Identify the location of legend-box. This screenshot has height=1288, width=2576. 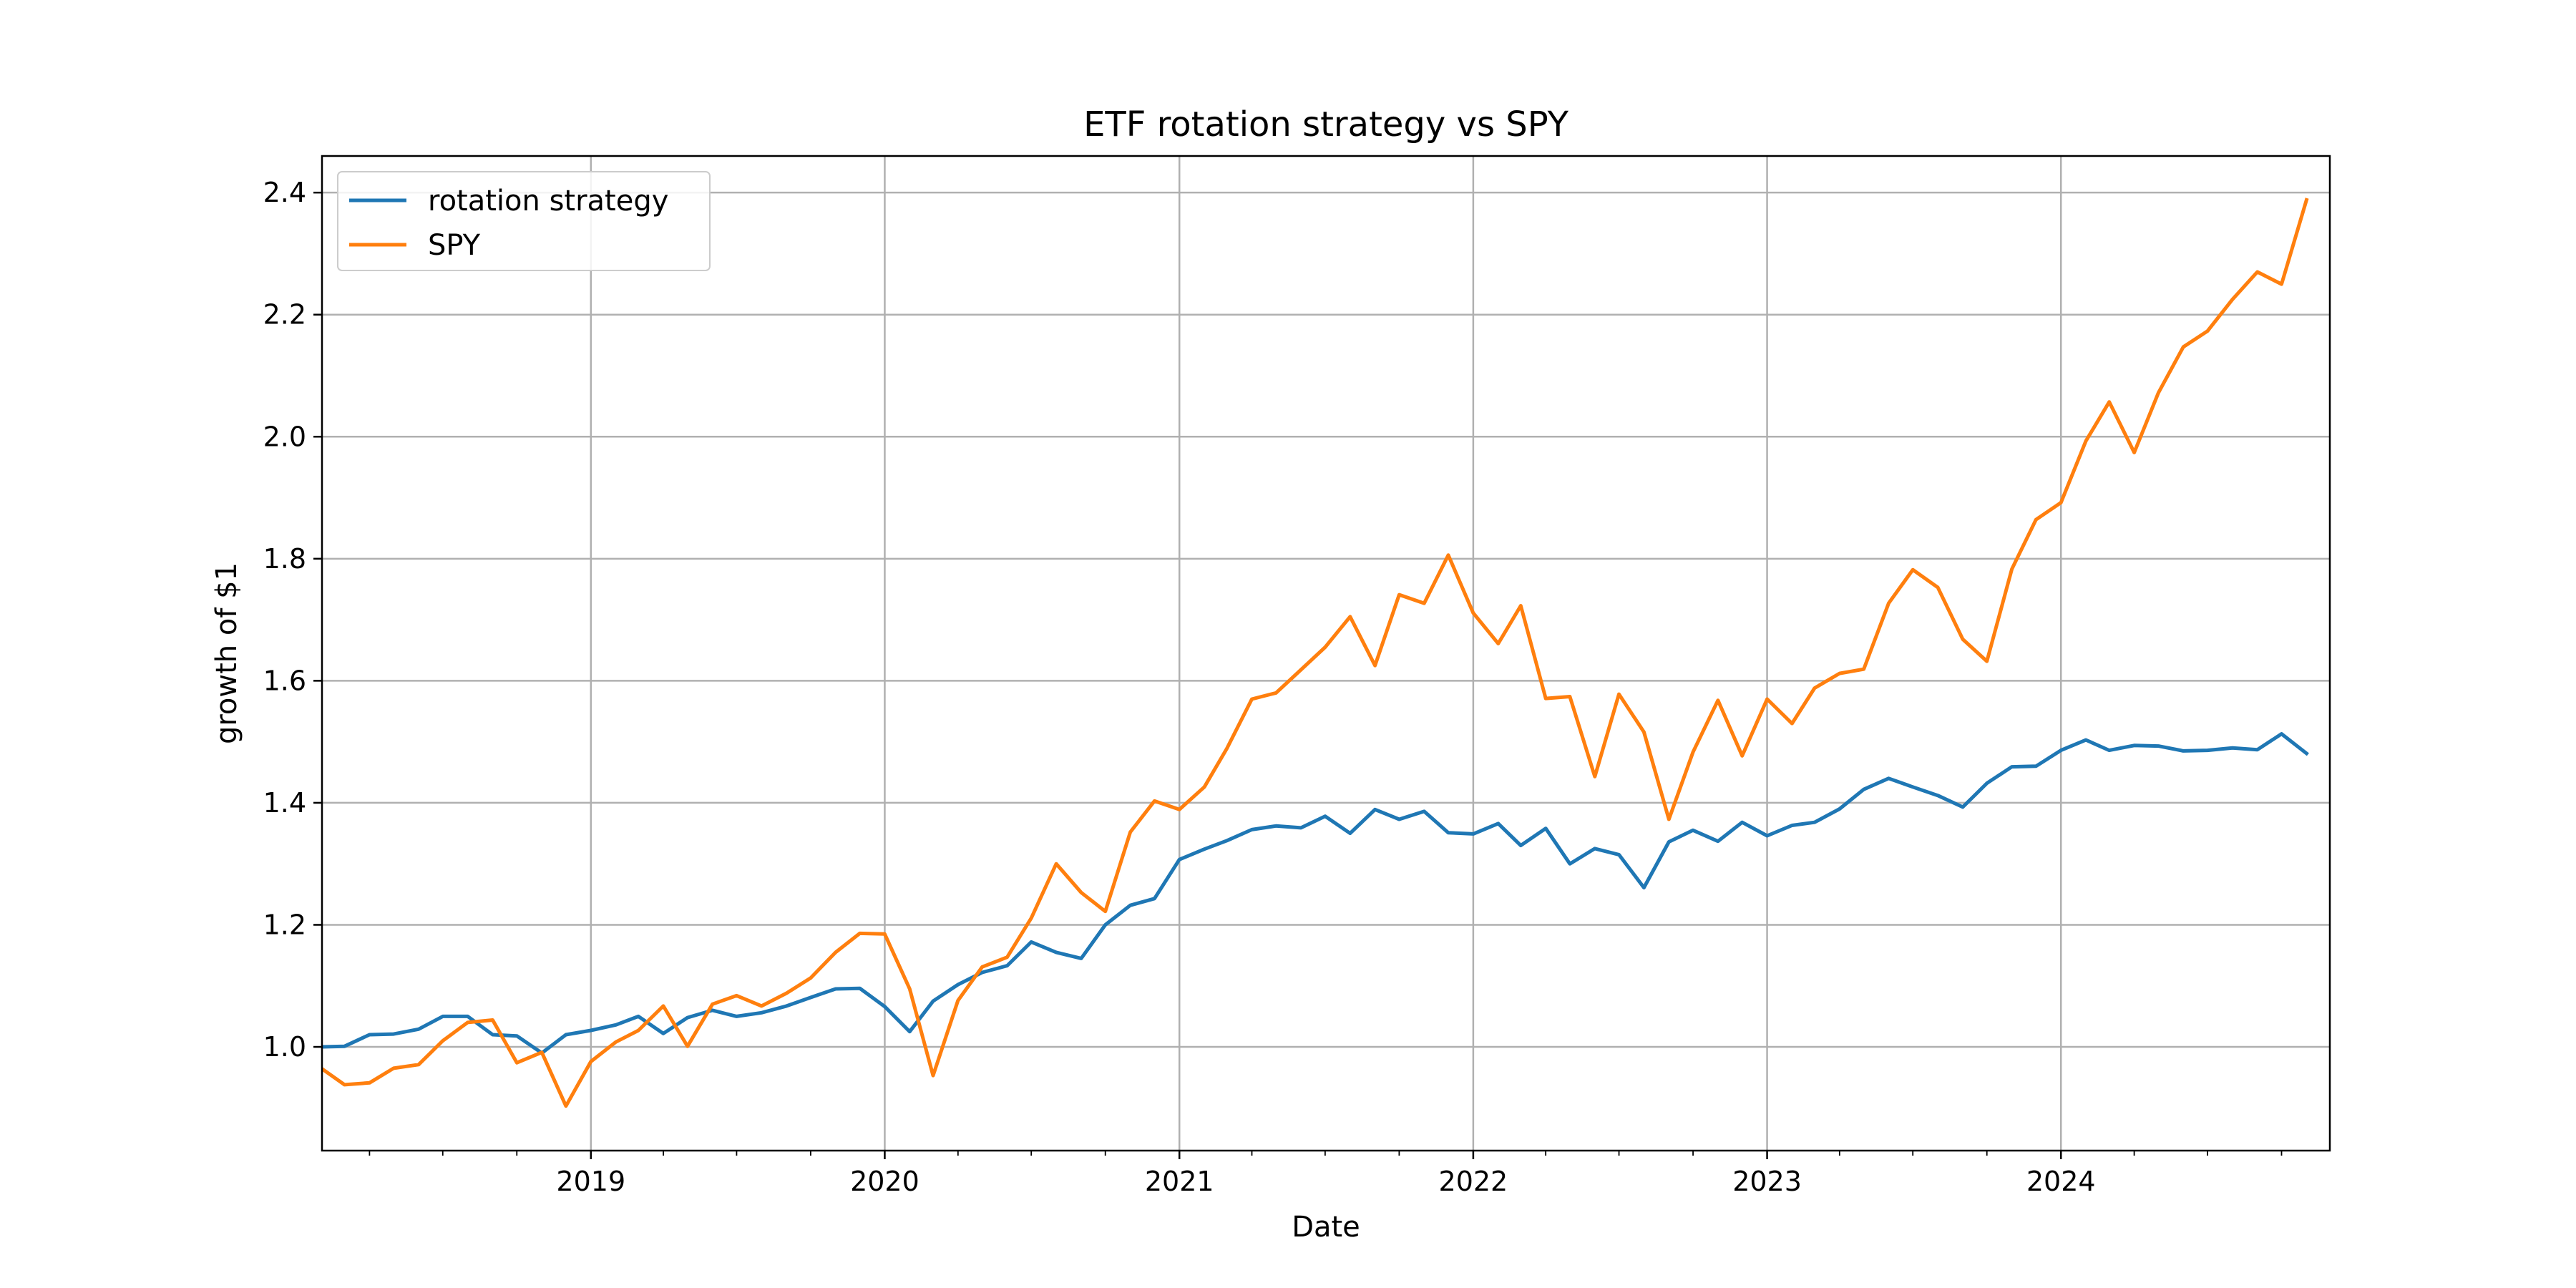
(524, 221).